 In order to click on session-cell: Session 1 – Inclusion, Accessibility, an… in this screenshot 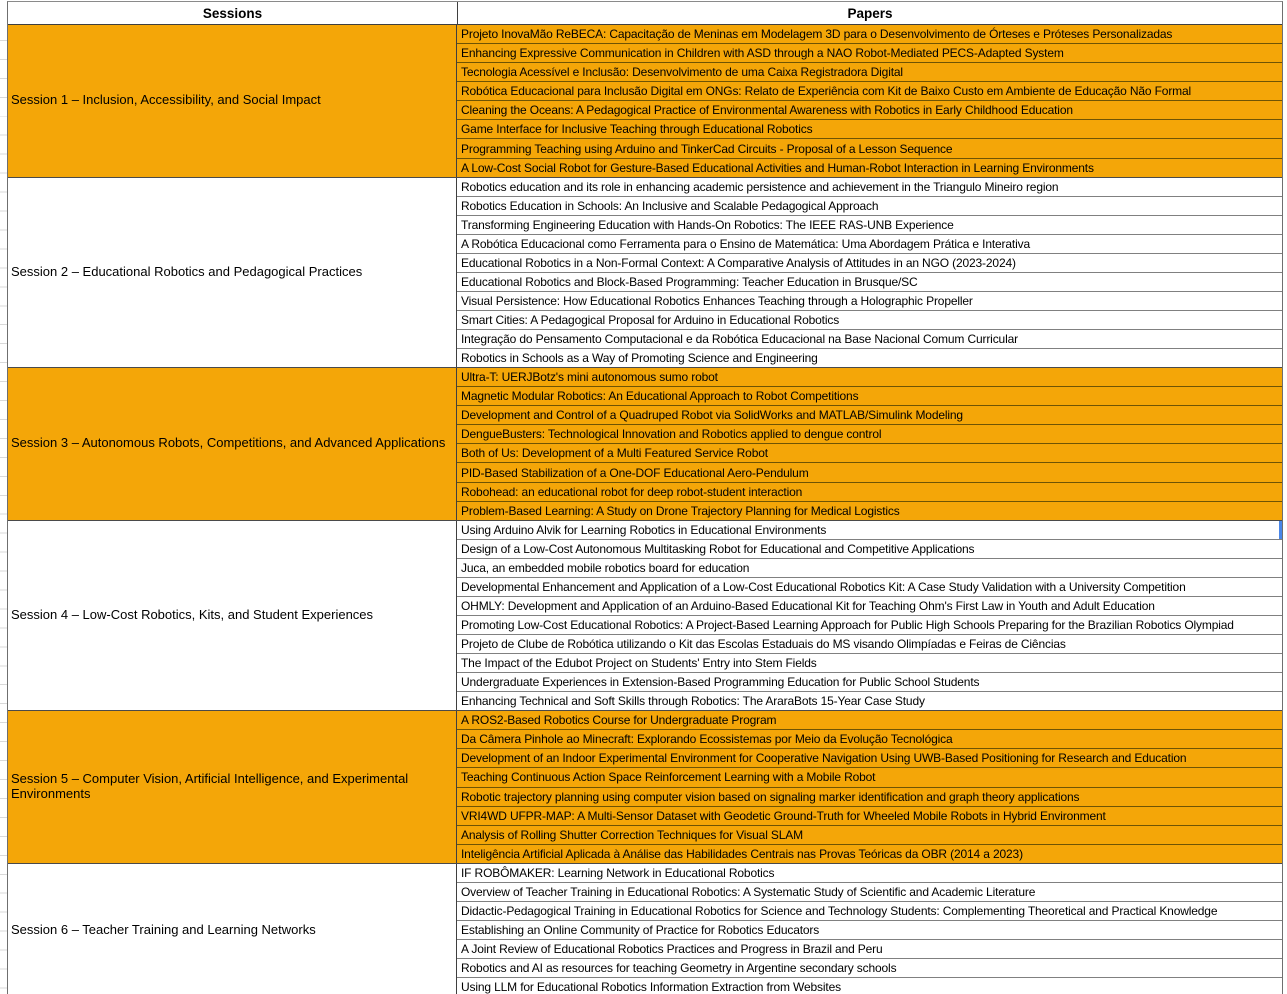, I will do `click(232, 101)`.